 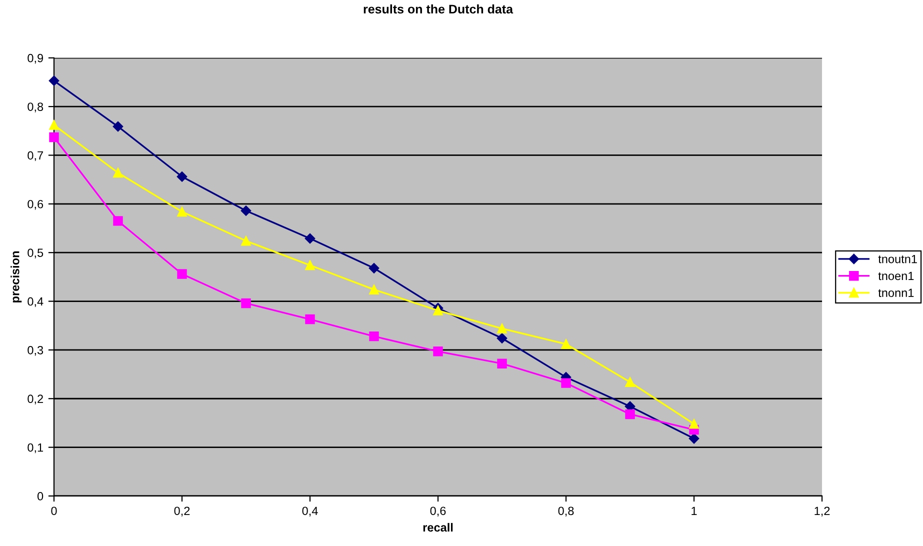 I want to click on x-tick-label: 0,8, so click(x=566, y=511).